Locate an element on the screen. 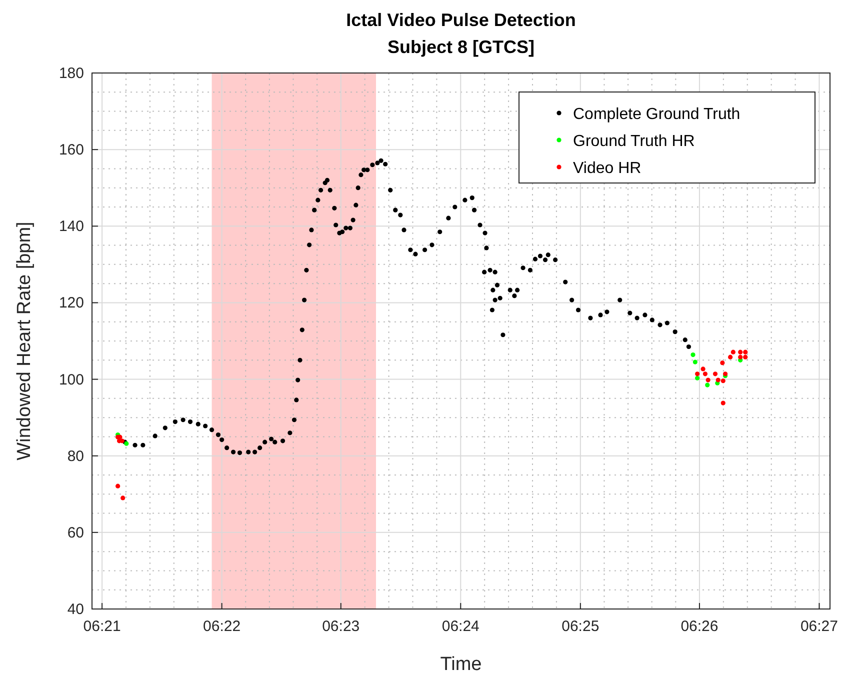 This screenshot has width=848, height=677. x-tick-label: 06:26 is located at coordinates (699, 626).